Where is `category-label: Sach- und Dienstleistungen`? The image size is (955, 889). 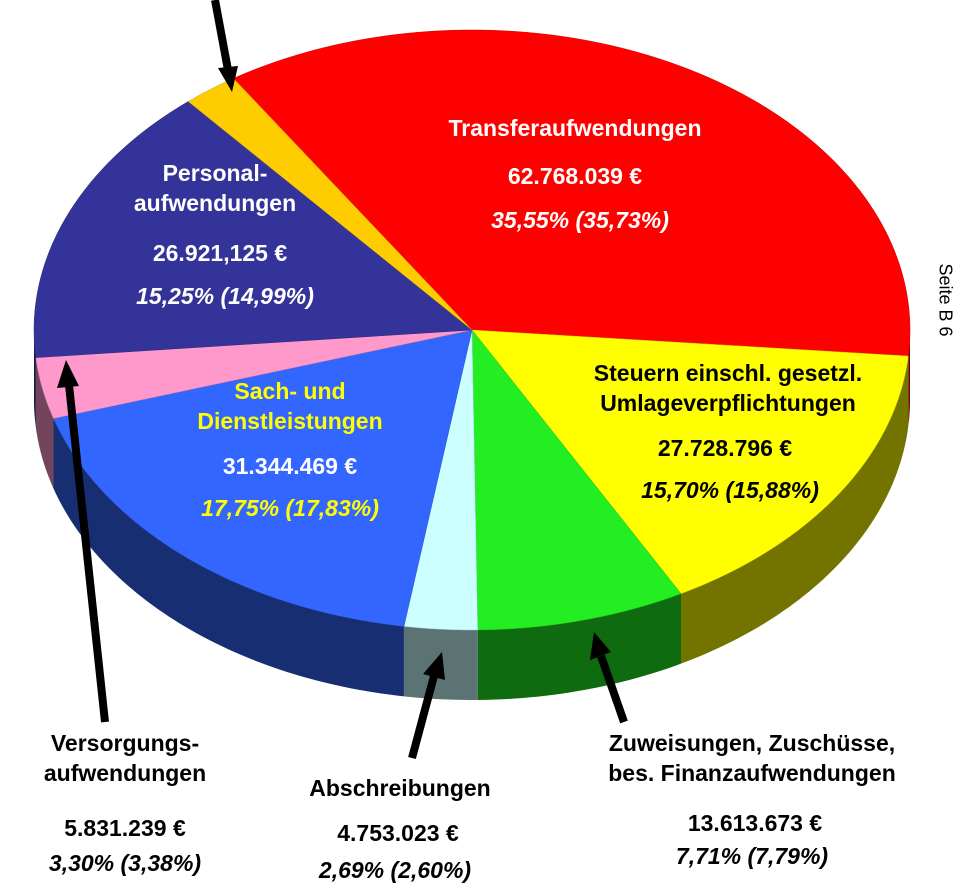
category-label: Sach- und Dienstleistungen is located at coordinates (289, 406).